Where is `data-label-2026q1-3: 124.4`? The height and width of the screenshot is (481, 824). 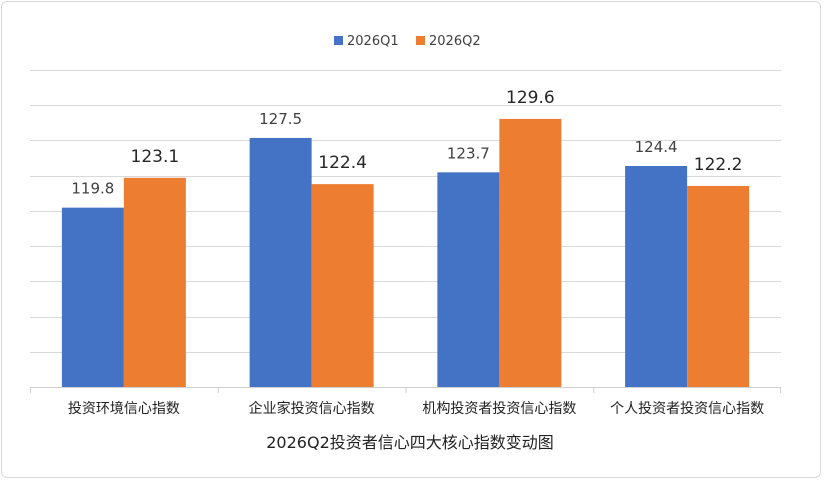
data-label-2026q1-3: 124.4 is located at coordinates (656, 147).